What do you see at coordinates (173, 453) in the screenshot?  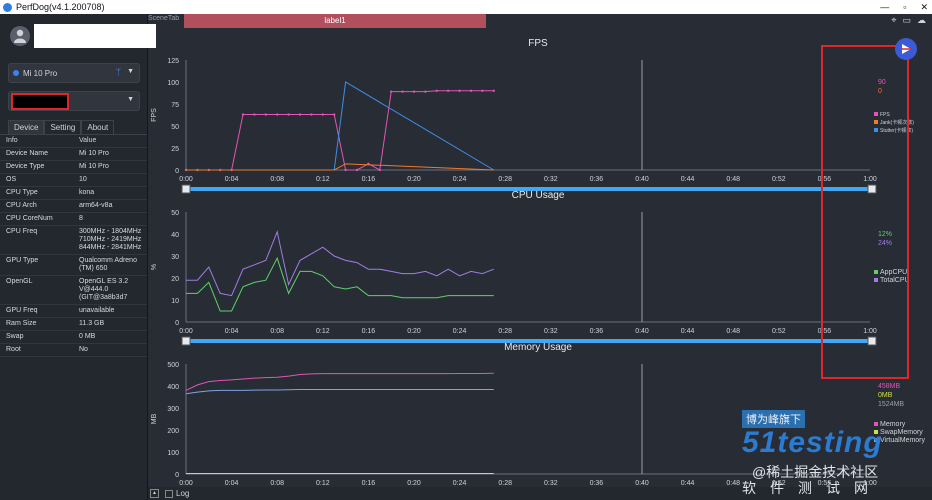 I see `y-tick-label: 100` at bounding box center [173, 453].